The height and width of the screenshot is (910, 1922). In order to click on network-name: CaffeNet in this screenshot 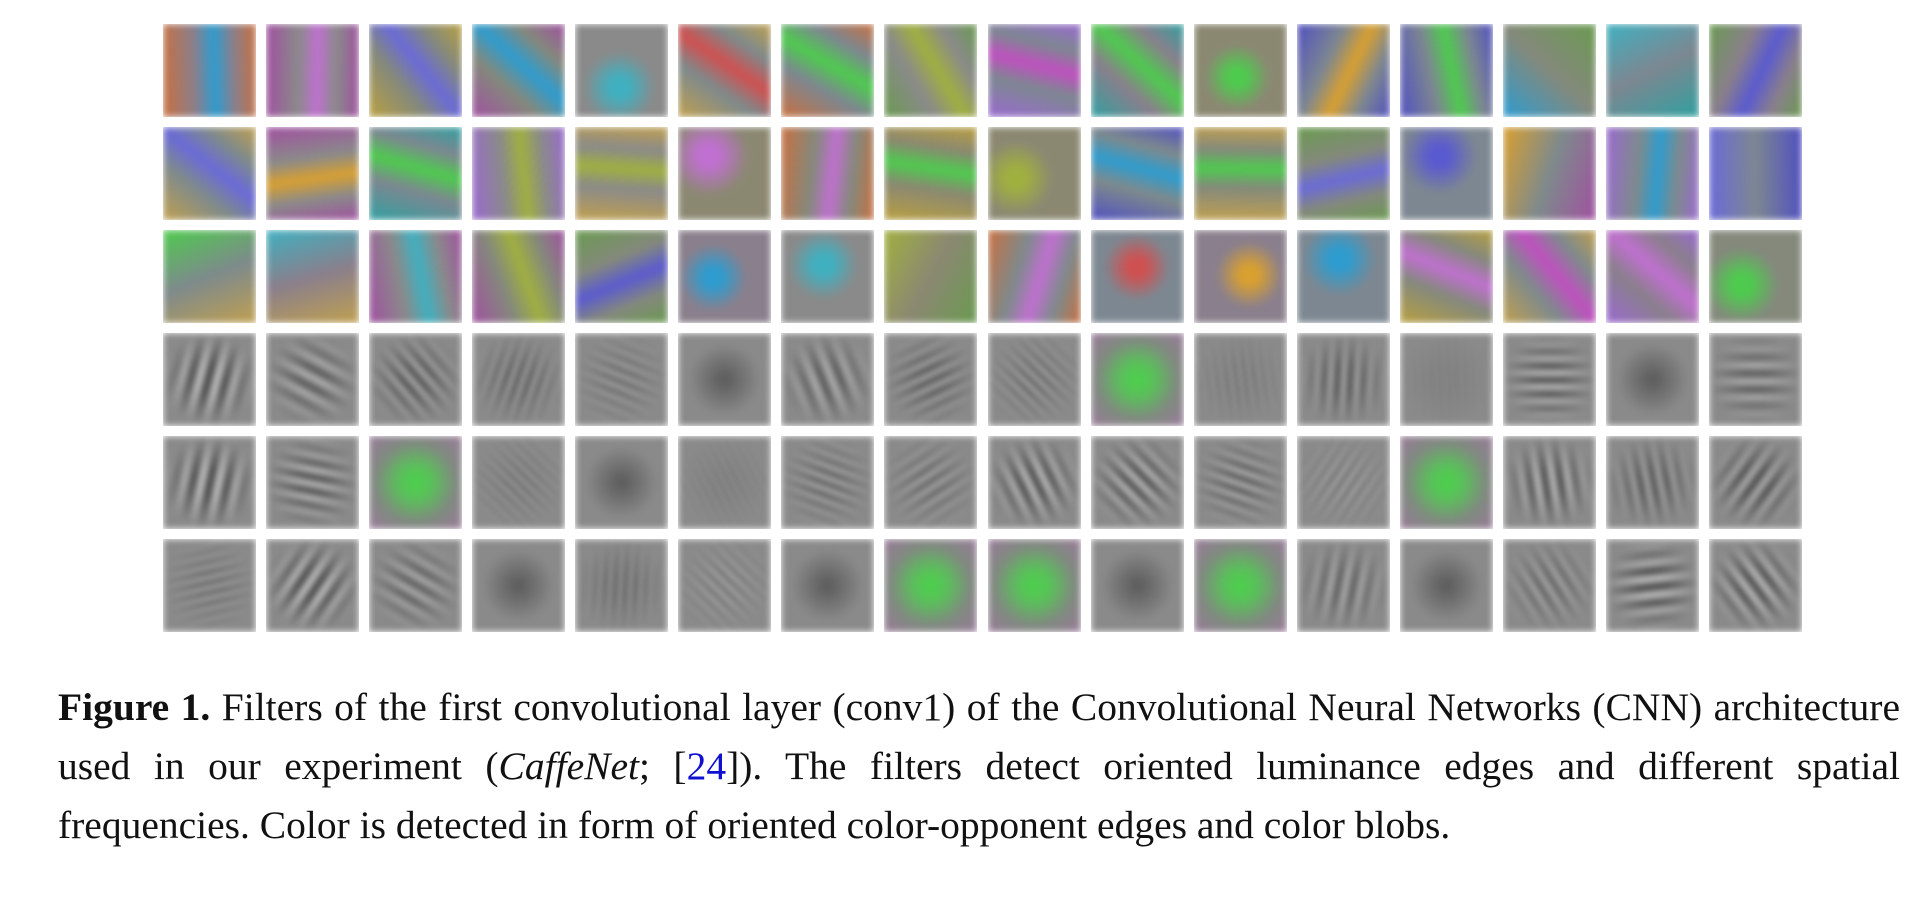, I will do `click(568, 766)`.